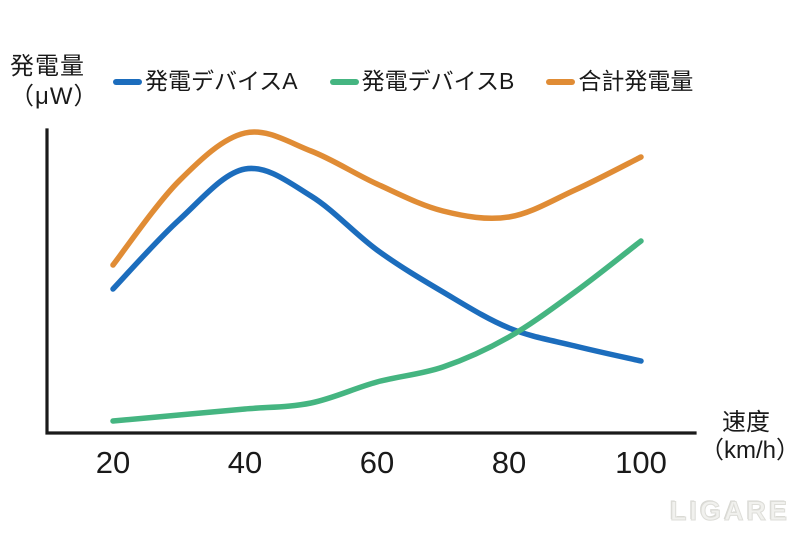 The width and height of the screenshot is (800, 533). I want to click on x-axis-label-line1: 速度, so click(746, 422).